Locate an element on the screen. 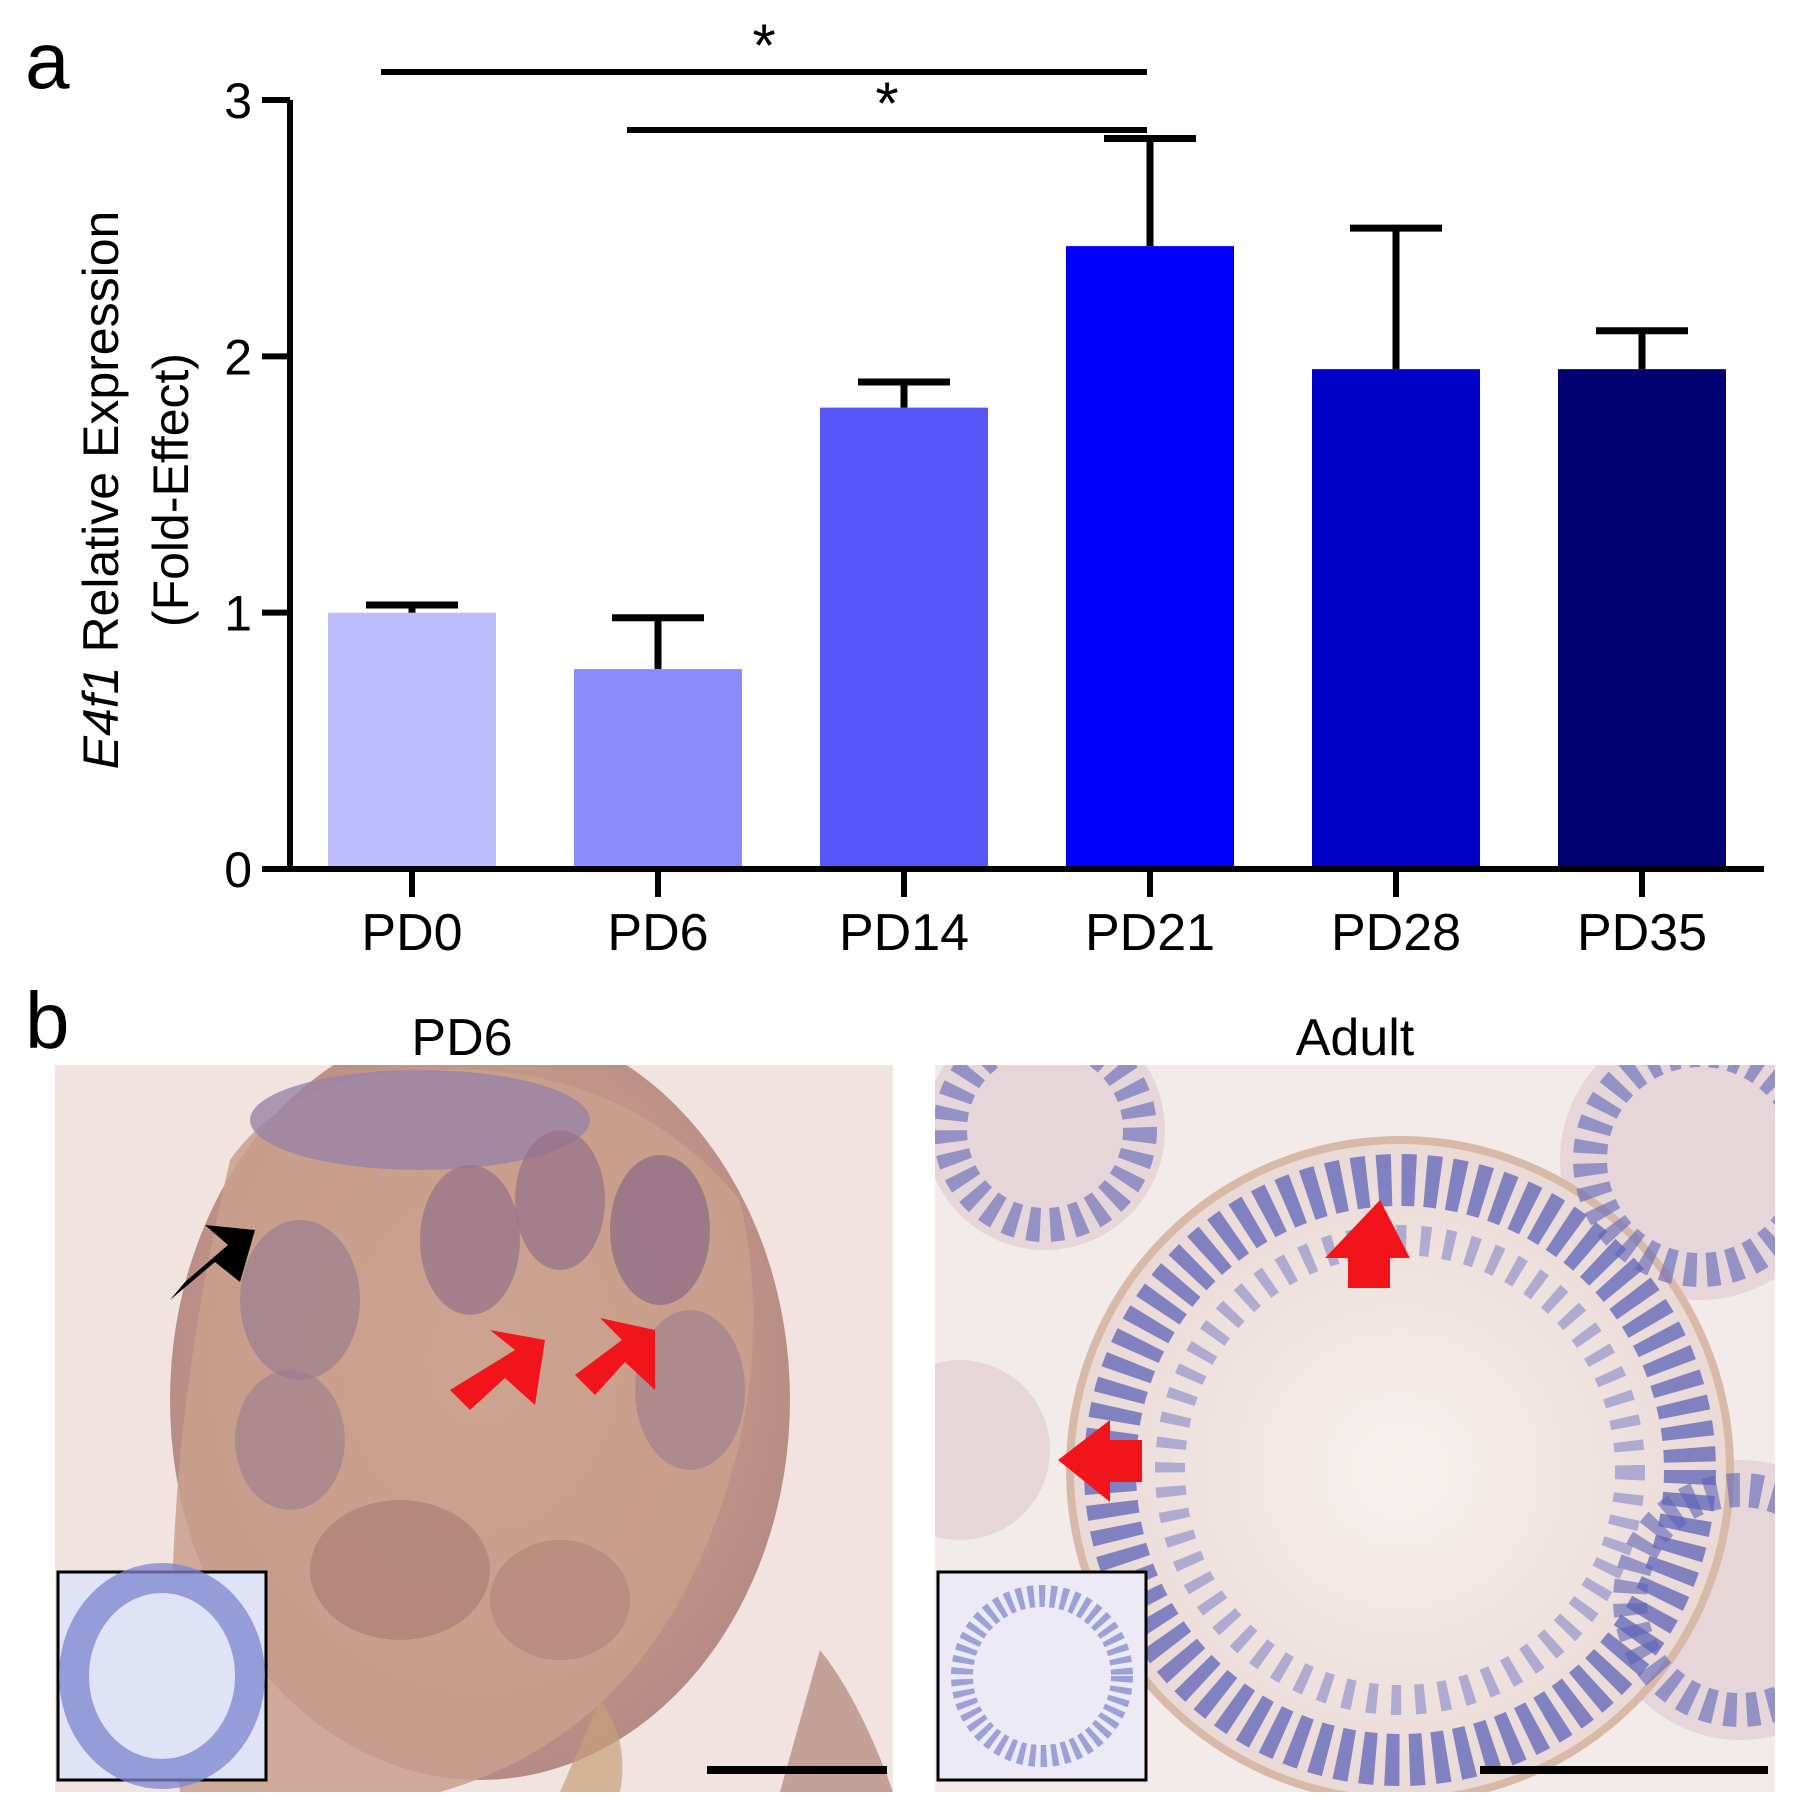 This screenshot has width=1800, height=1806. y-tick-label: 3 is located at coordinates (238, 101).